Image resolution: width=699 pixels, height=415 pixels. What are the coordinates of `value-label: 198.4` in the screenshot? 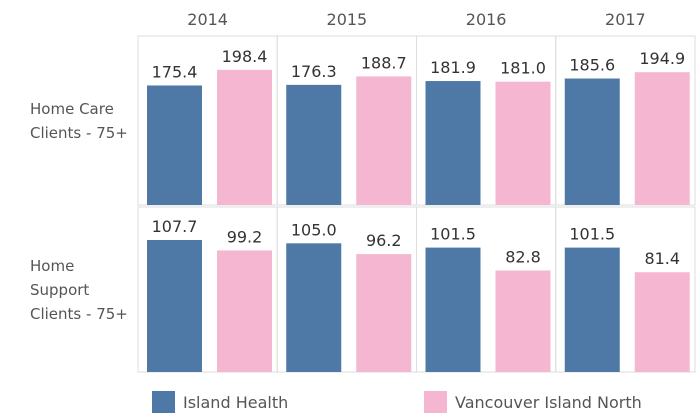 It's located at (245, 56).